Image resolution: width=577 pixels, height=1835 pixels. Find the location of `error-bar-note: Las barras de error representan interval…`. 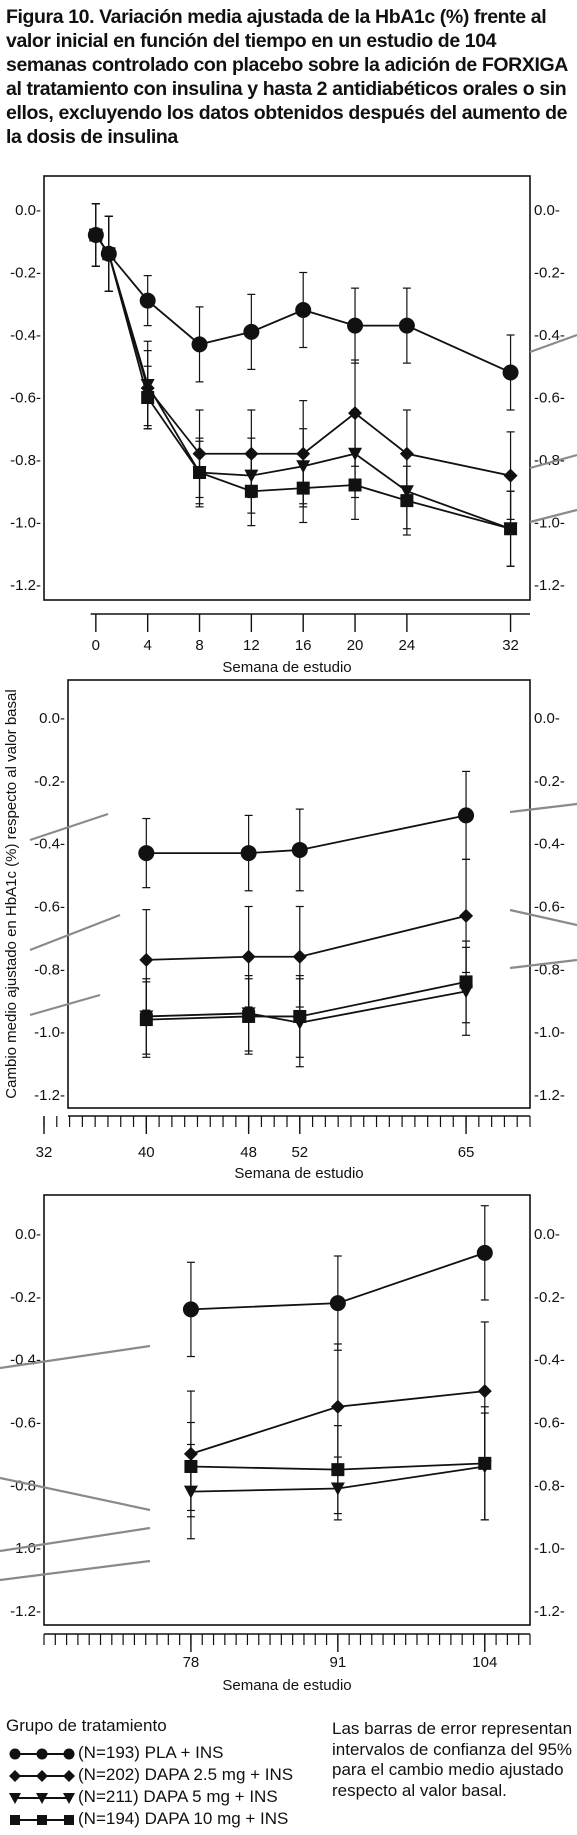

error-bar-note: Las barras de error representan interval… is located at coordinates (452, 1759).